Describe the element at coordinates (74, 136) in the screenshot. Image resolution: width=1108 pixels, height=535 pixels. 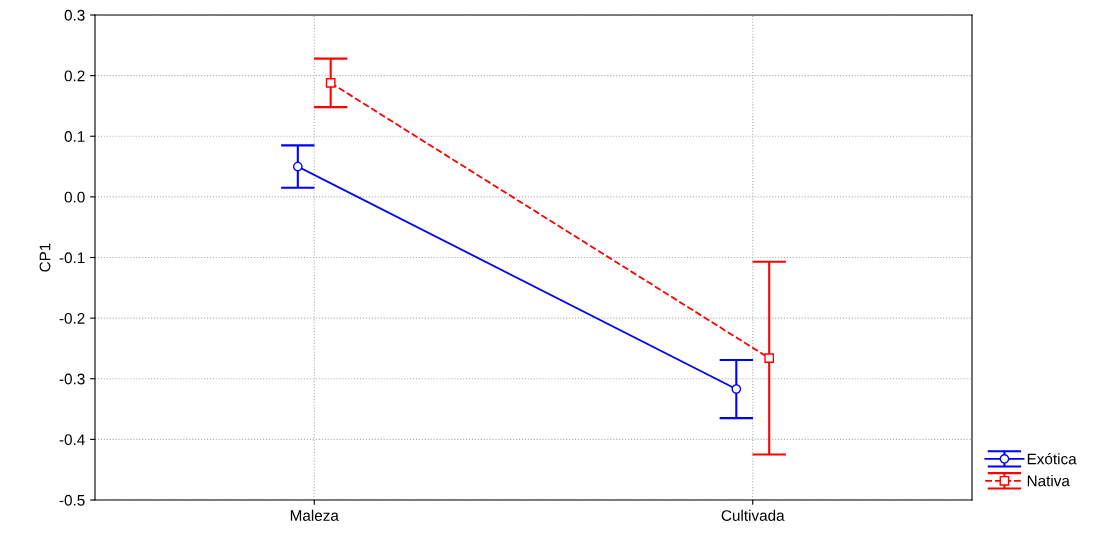
I see `y-tick-label: 0.1` at that location.